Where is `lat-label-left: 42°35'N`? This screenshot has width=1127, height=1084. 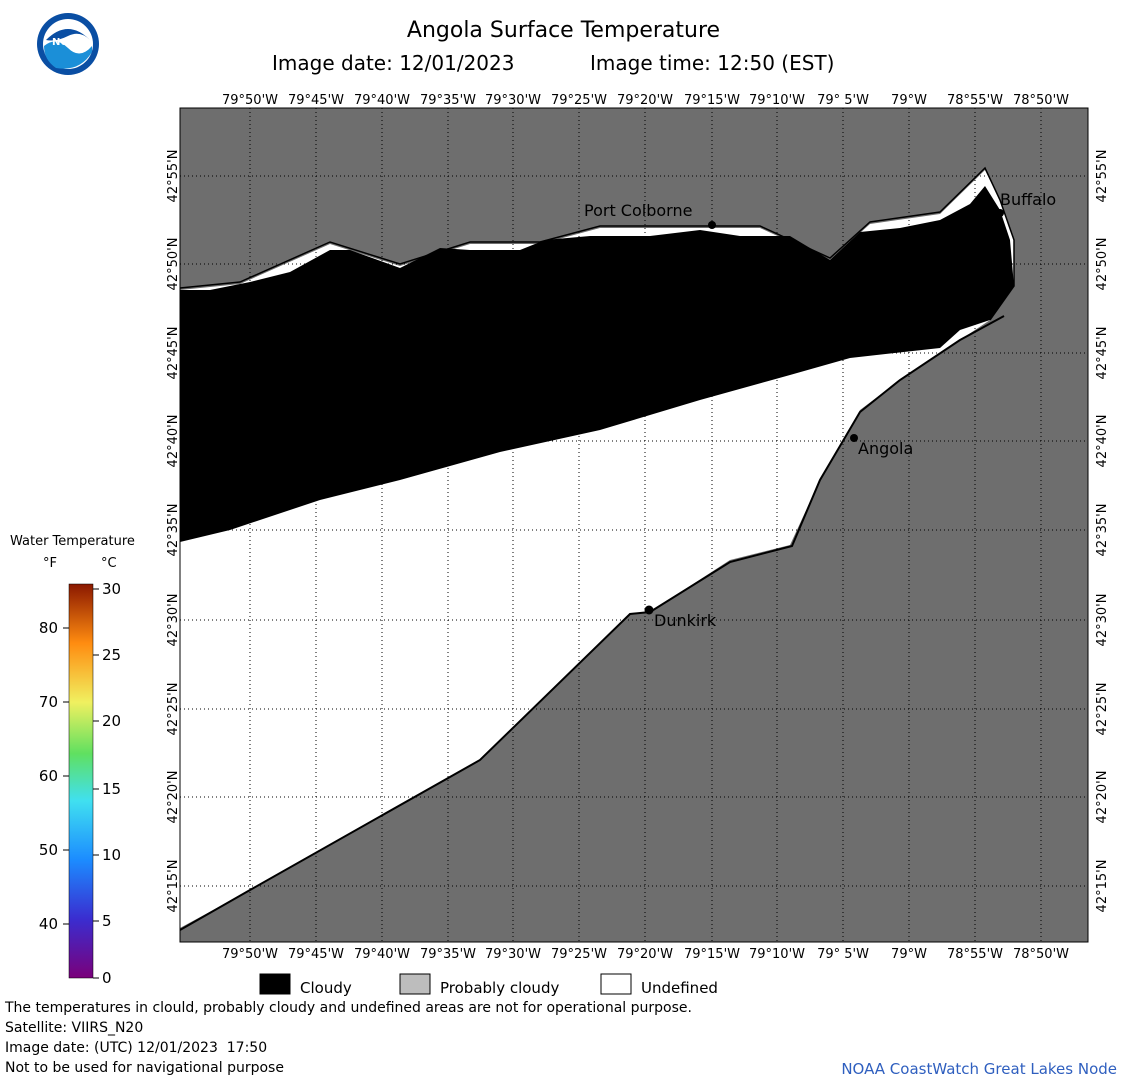
lat-label-left: 42°35'N is located at coordinates (173, 530).